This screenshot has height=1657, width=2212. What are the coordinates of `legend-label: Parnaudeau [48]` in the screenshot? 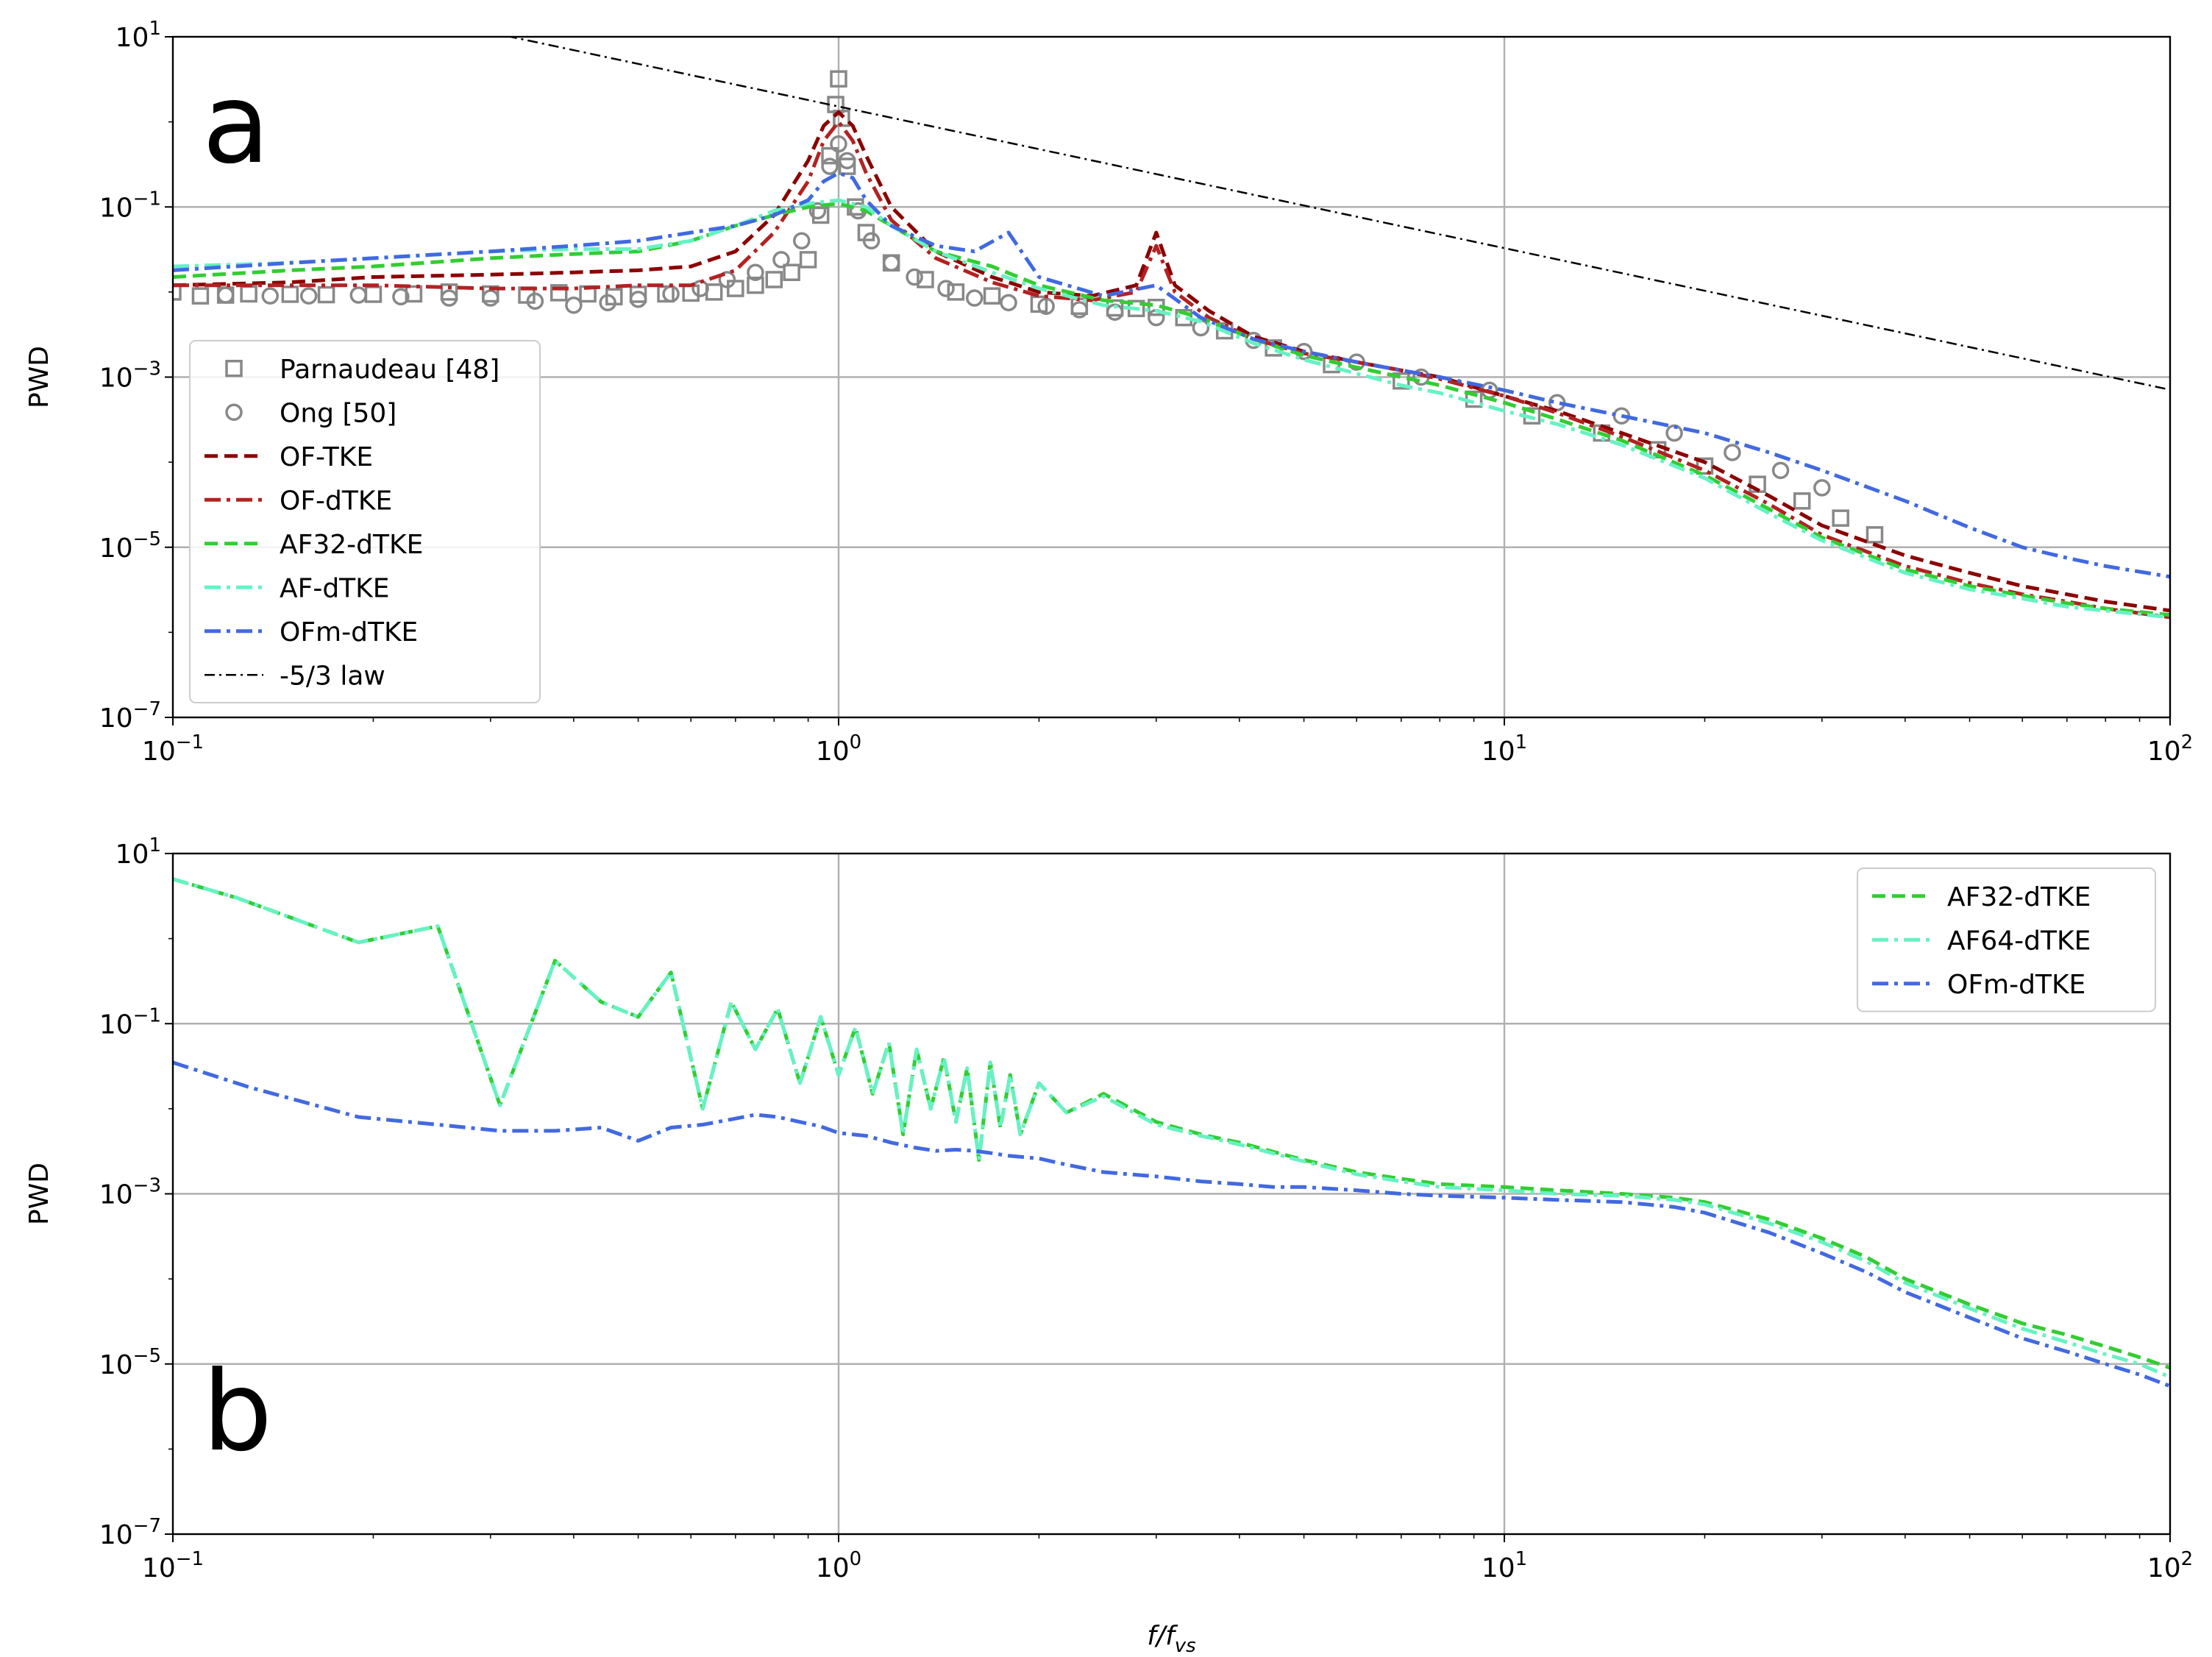 It's located at (389, 370).